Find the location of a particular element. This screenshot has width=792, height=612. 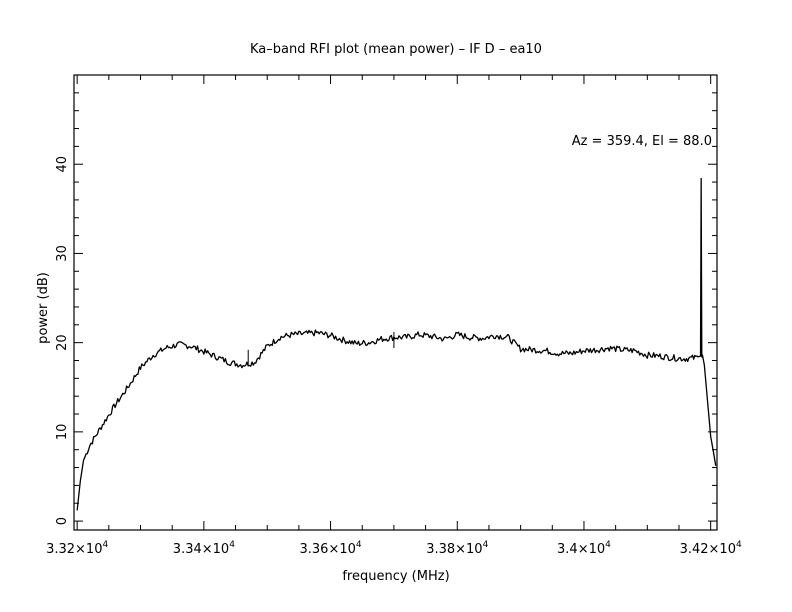

y-axis-label: power (dB) is located at coordinates (43, 308).